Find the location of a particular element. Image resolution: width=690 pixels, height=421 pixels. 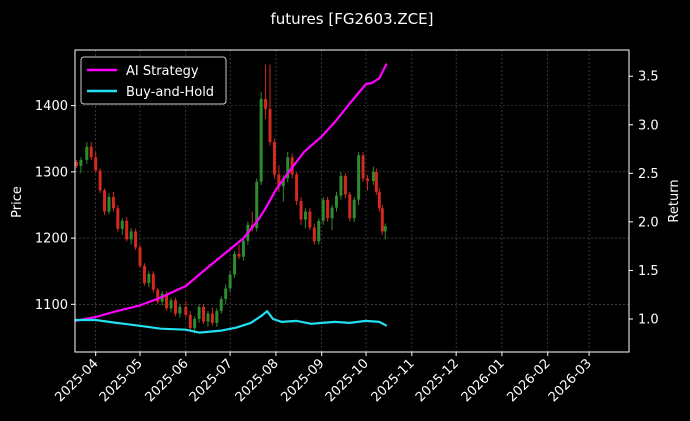

right-tick-label: 2.0 is located at coordinates (648, 222).